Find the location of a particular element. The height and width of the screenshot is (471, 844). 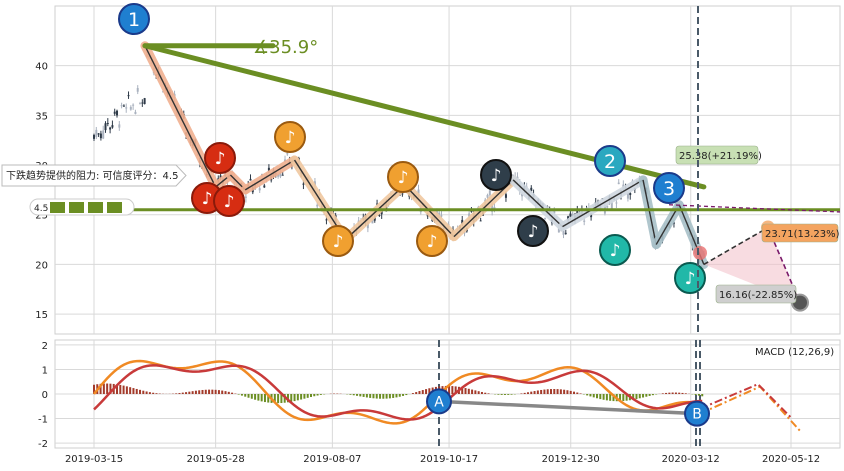

zigzag-line is located at coordinates (603, 203).